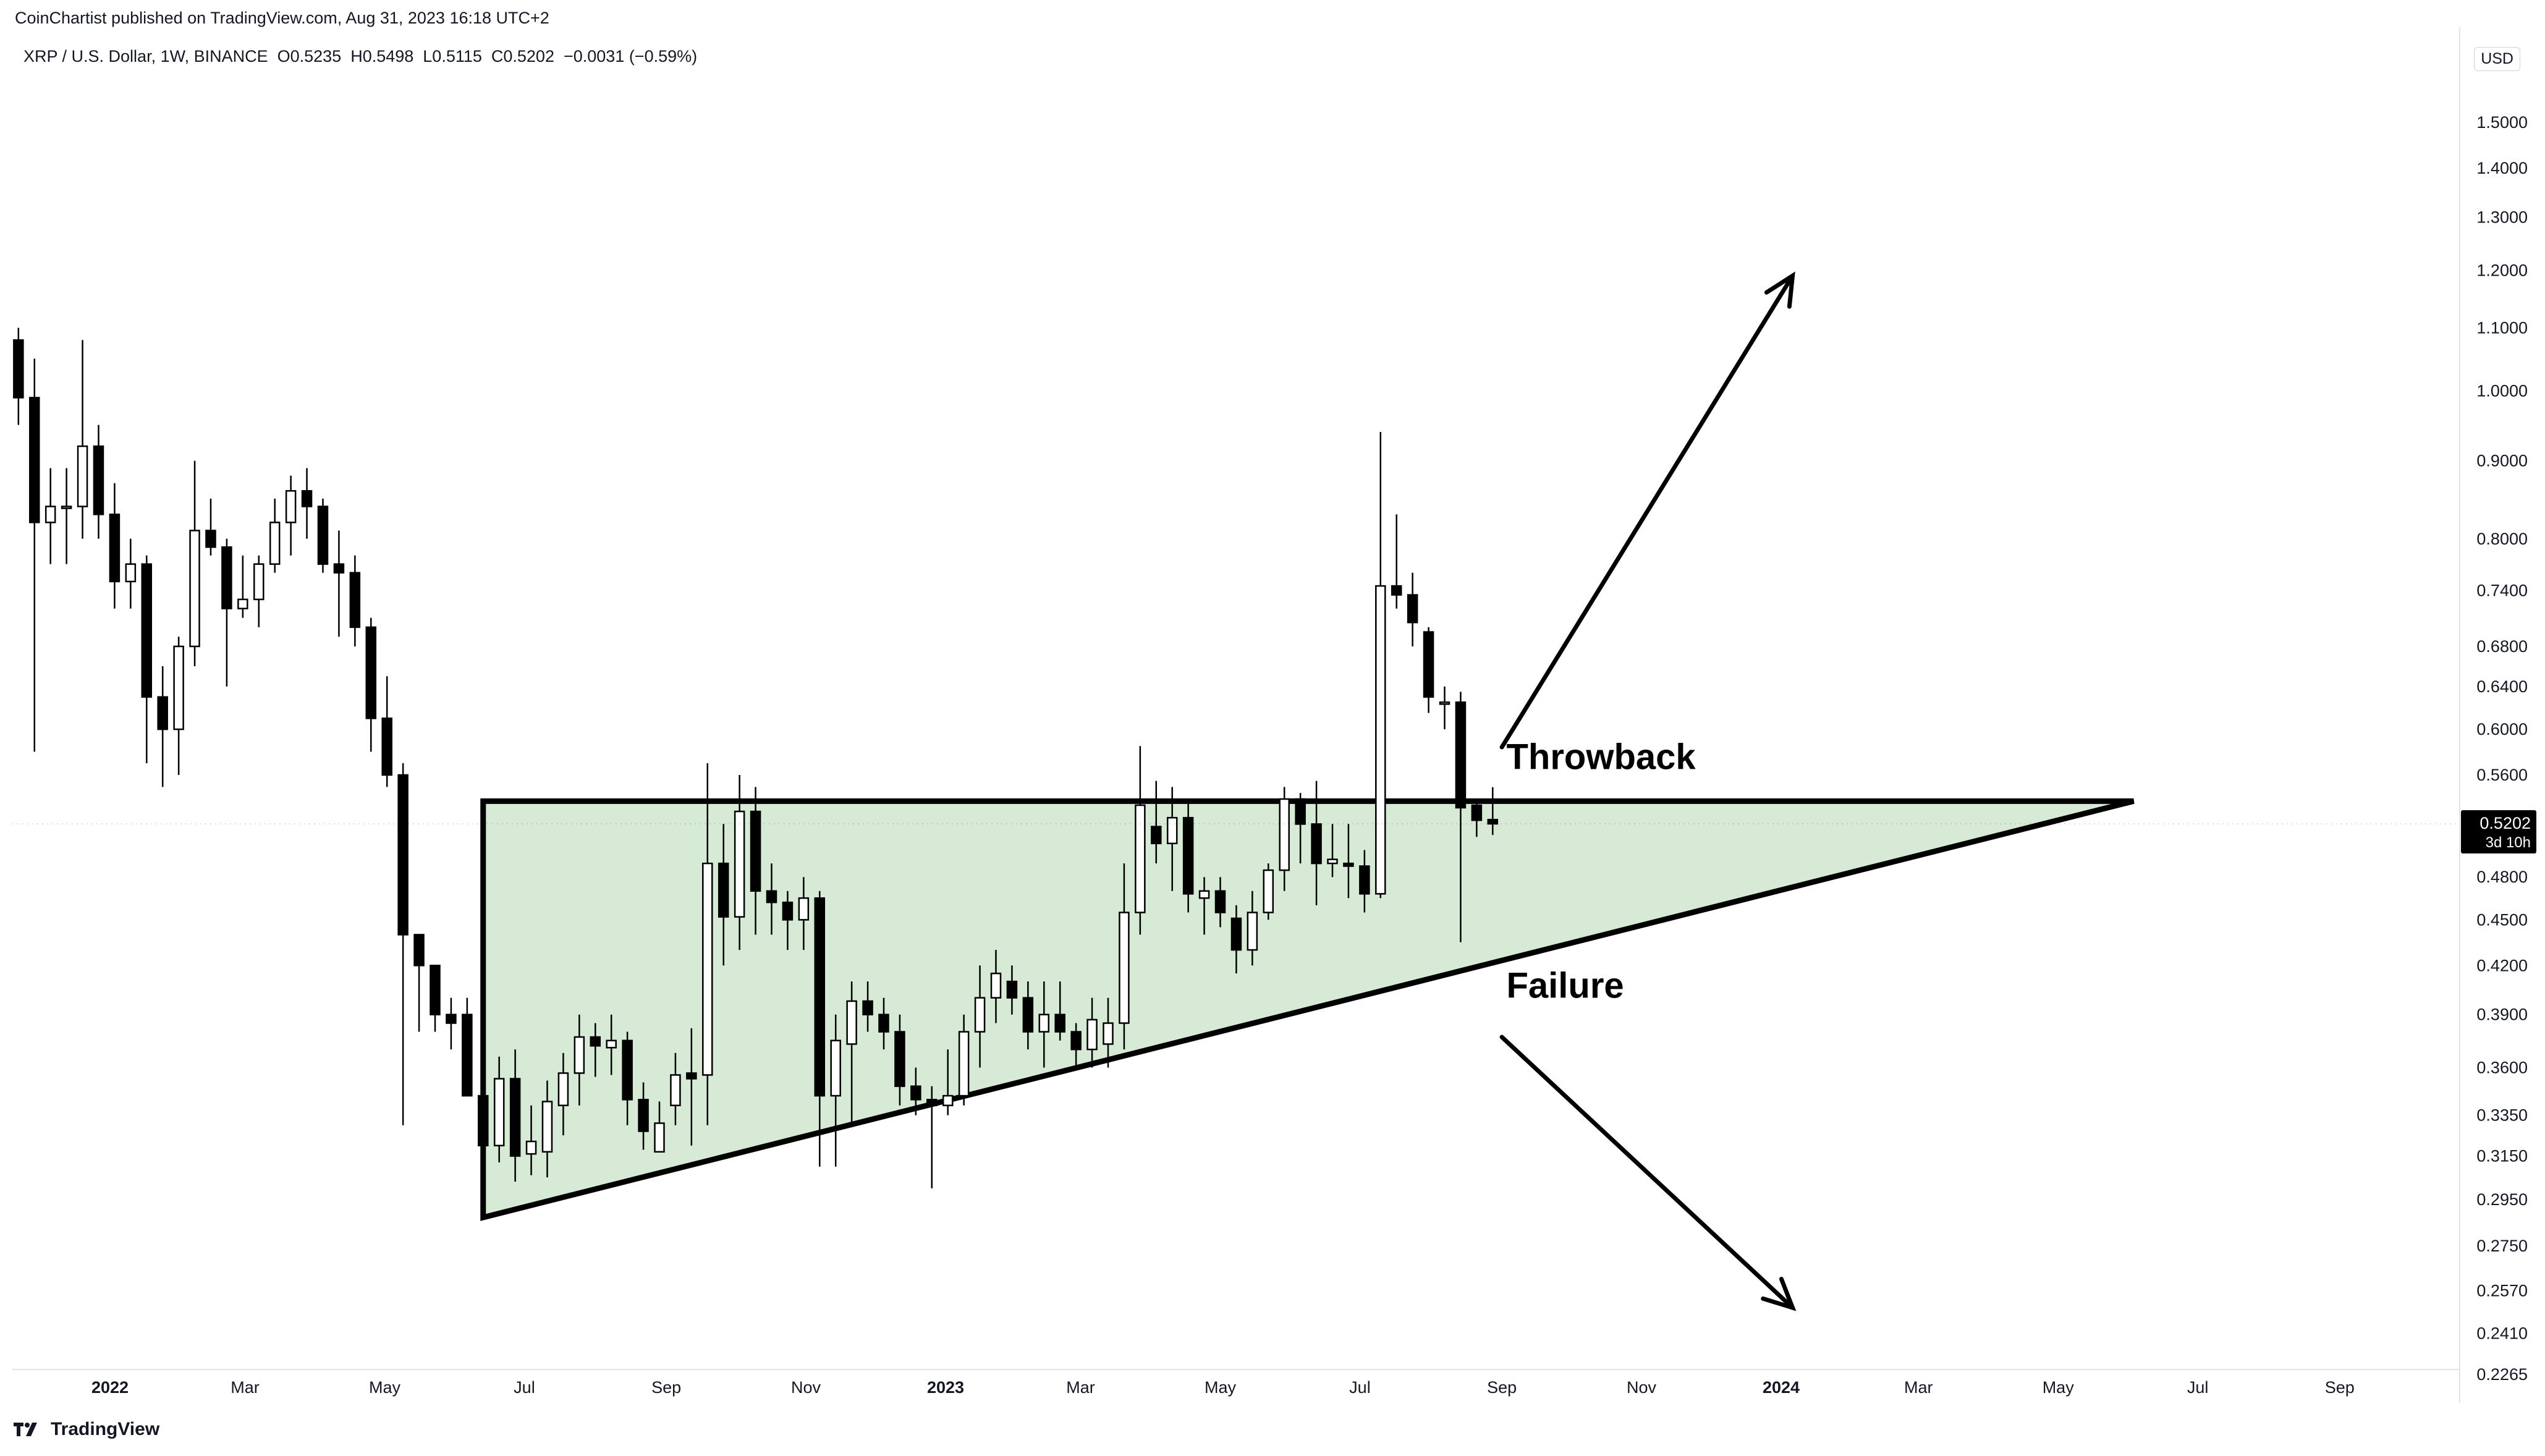  Describe the element at coordinates (2502, 1333) in the screenshot. I see `y-tick-label: 0.2410` at that location.